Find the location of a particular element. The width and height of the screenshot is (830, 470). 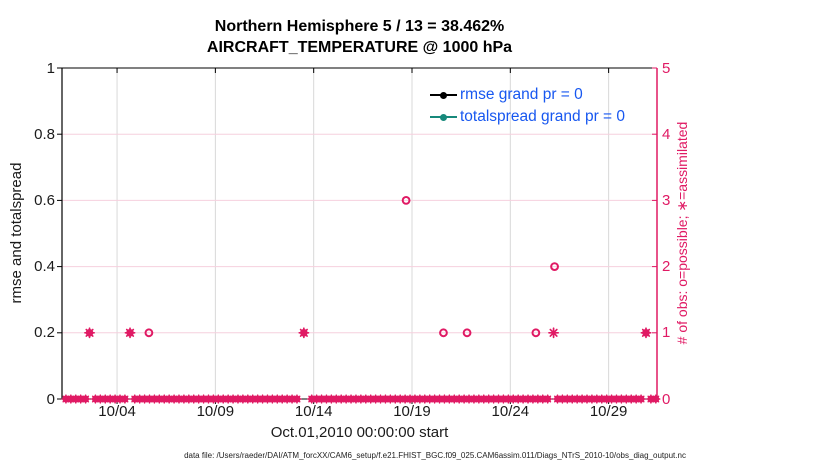

legend-row-rmse: rmse grand pr = 0 is located at coordinates (527, 95).